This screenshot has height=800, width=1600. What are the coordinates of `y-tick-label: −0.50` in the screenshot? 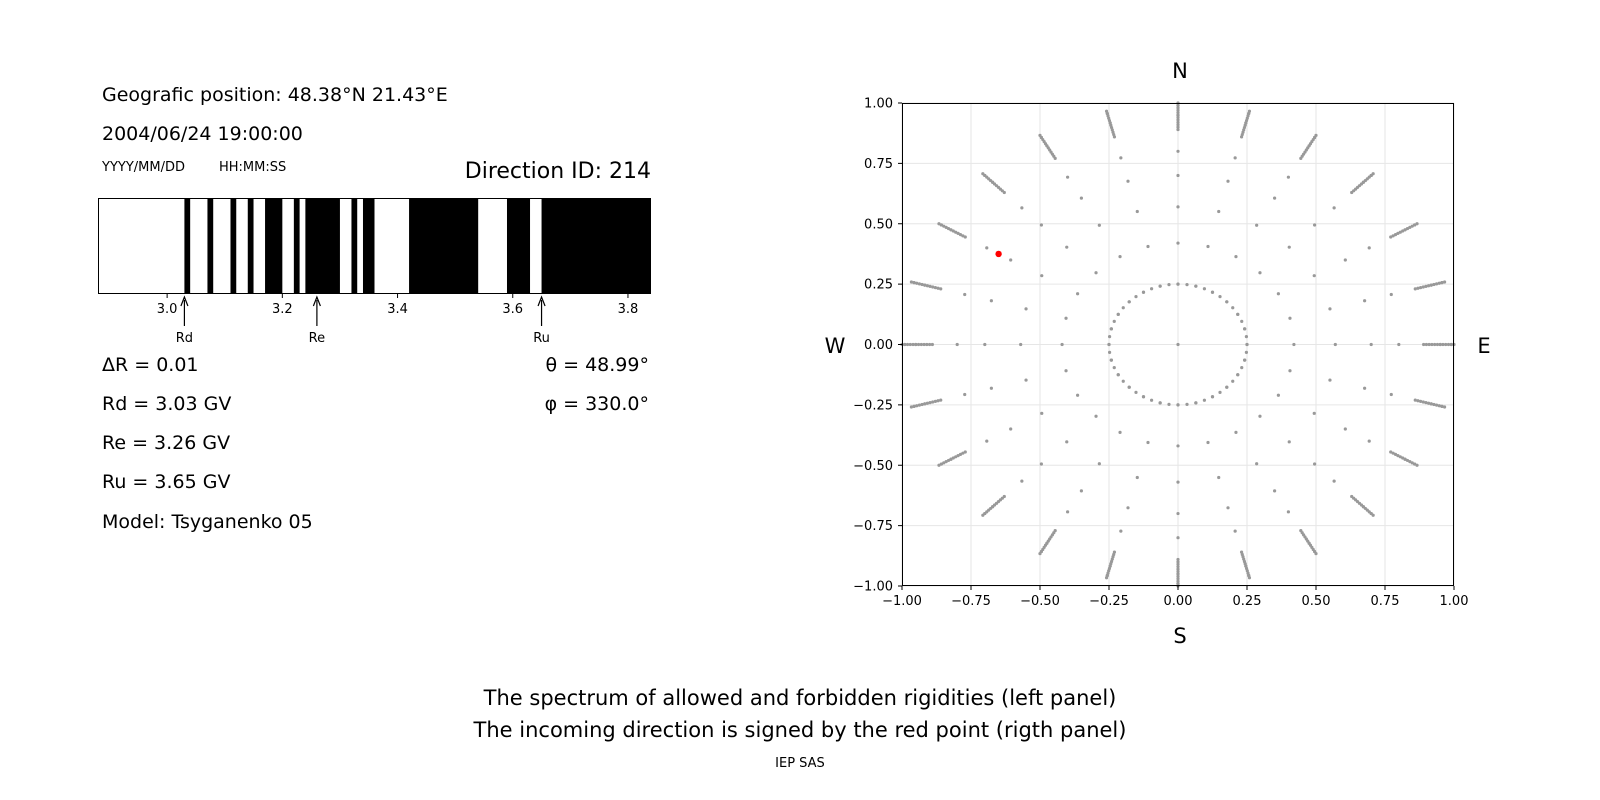 It's located at (873, 466).